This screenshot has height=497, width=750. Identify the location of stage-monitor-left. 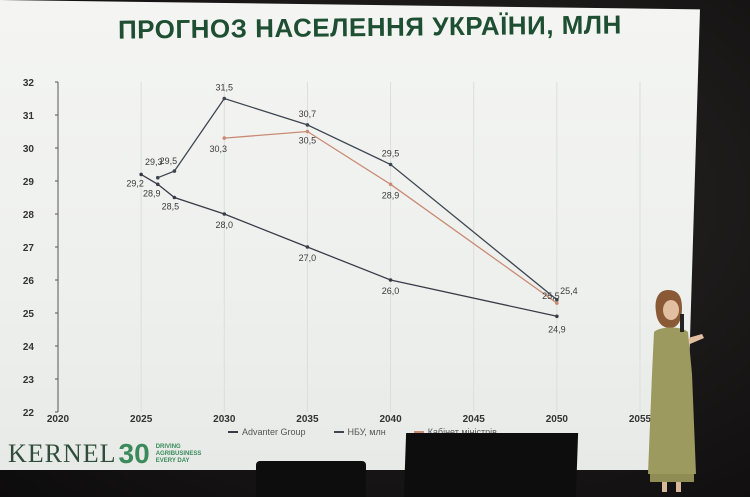
(311, 479).